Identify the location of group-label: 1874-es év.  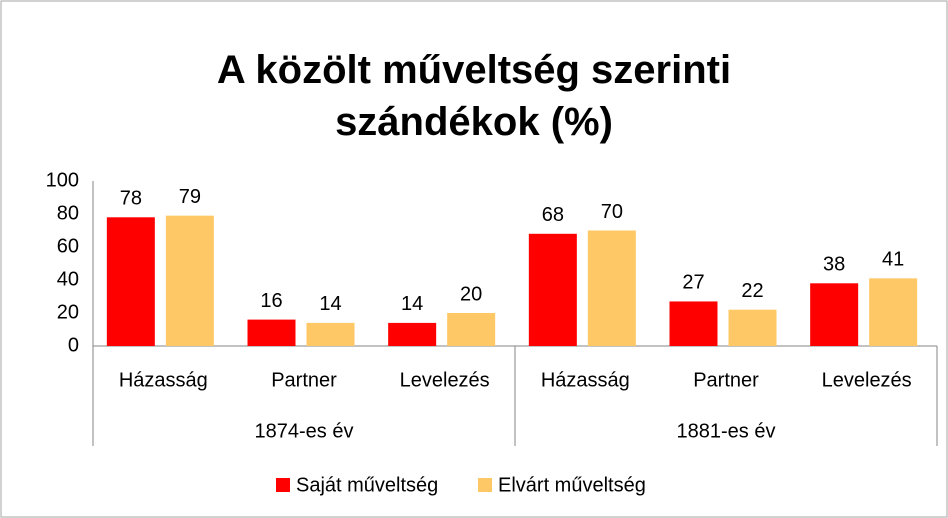
(304, 431).